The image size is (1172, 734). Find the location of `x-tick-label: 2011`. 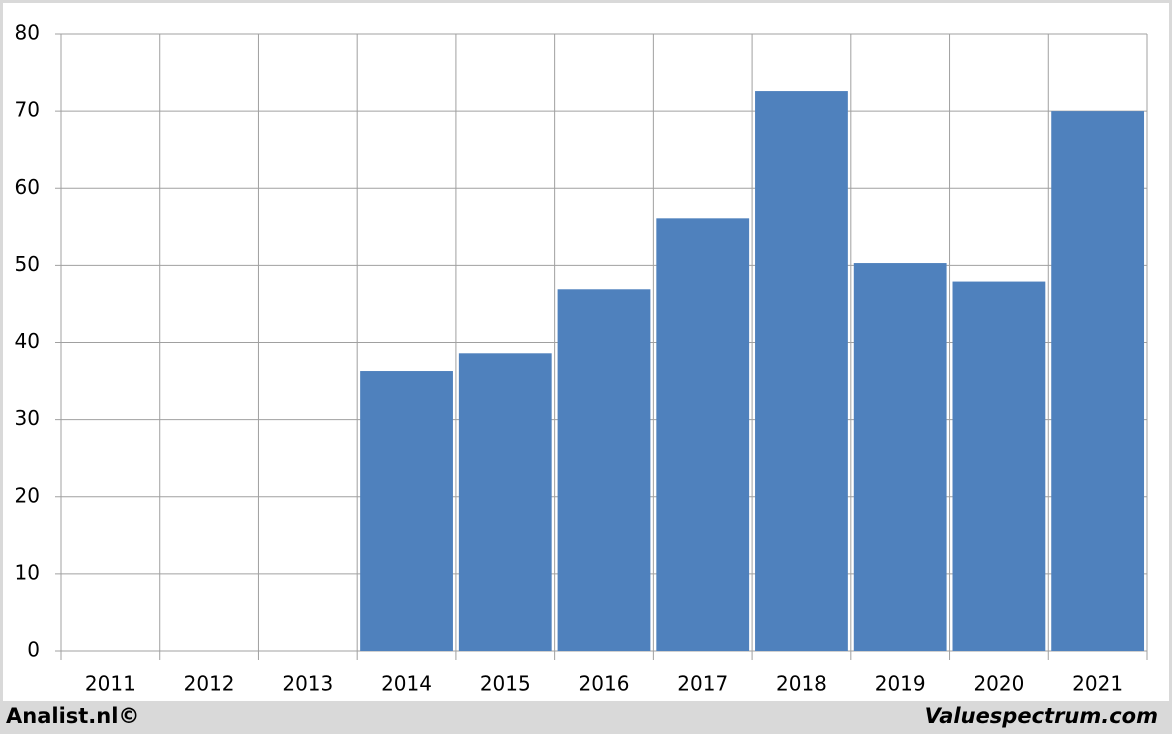

x-tick-label: 2011 is located at coordinates (110, 684).